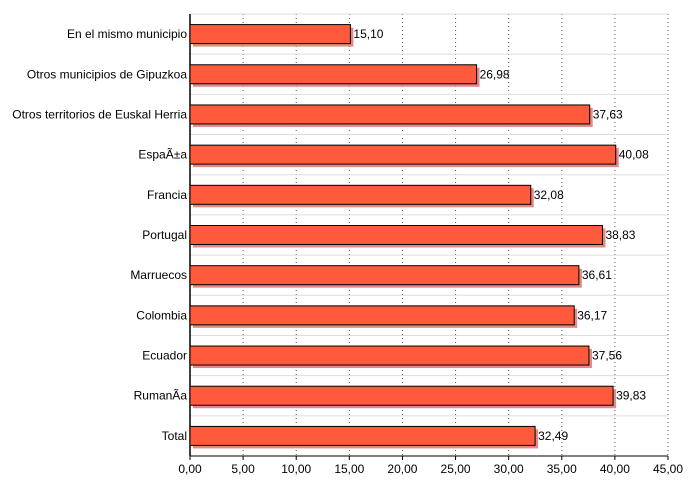 The width and height of the screenshot is (700, 500). I want to click on value-label: 37,63, so click(608, 114).